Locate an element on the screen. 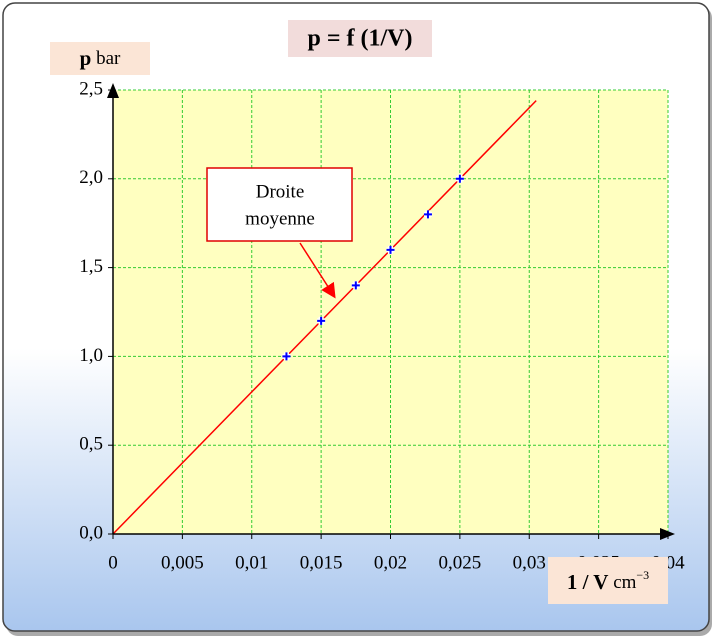  annotation-arrow is located at coordinates (317, 270).